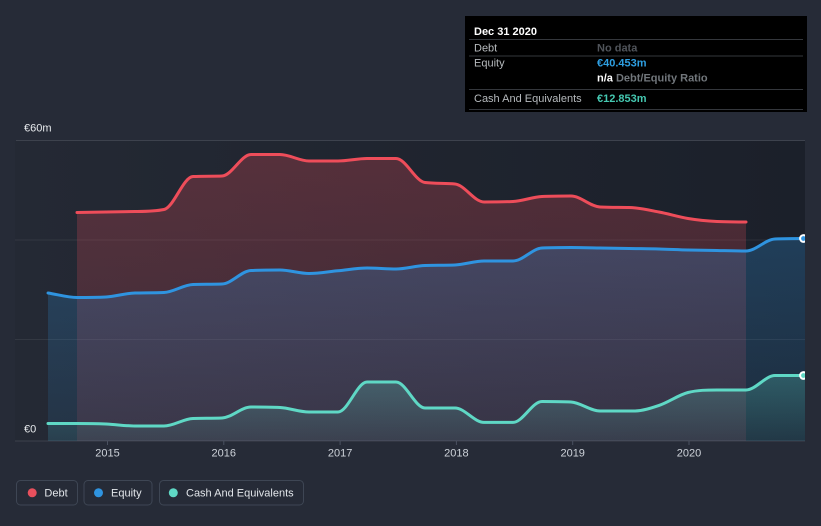 The width and height of the screenshot is (821, 526). What do you see at coordinates (622, 99) in the screenshot?
I see `svg-text: €12.853m` at bounding box center [622, 99].